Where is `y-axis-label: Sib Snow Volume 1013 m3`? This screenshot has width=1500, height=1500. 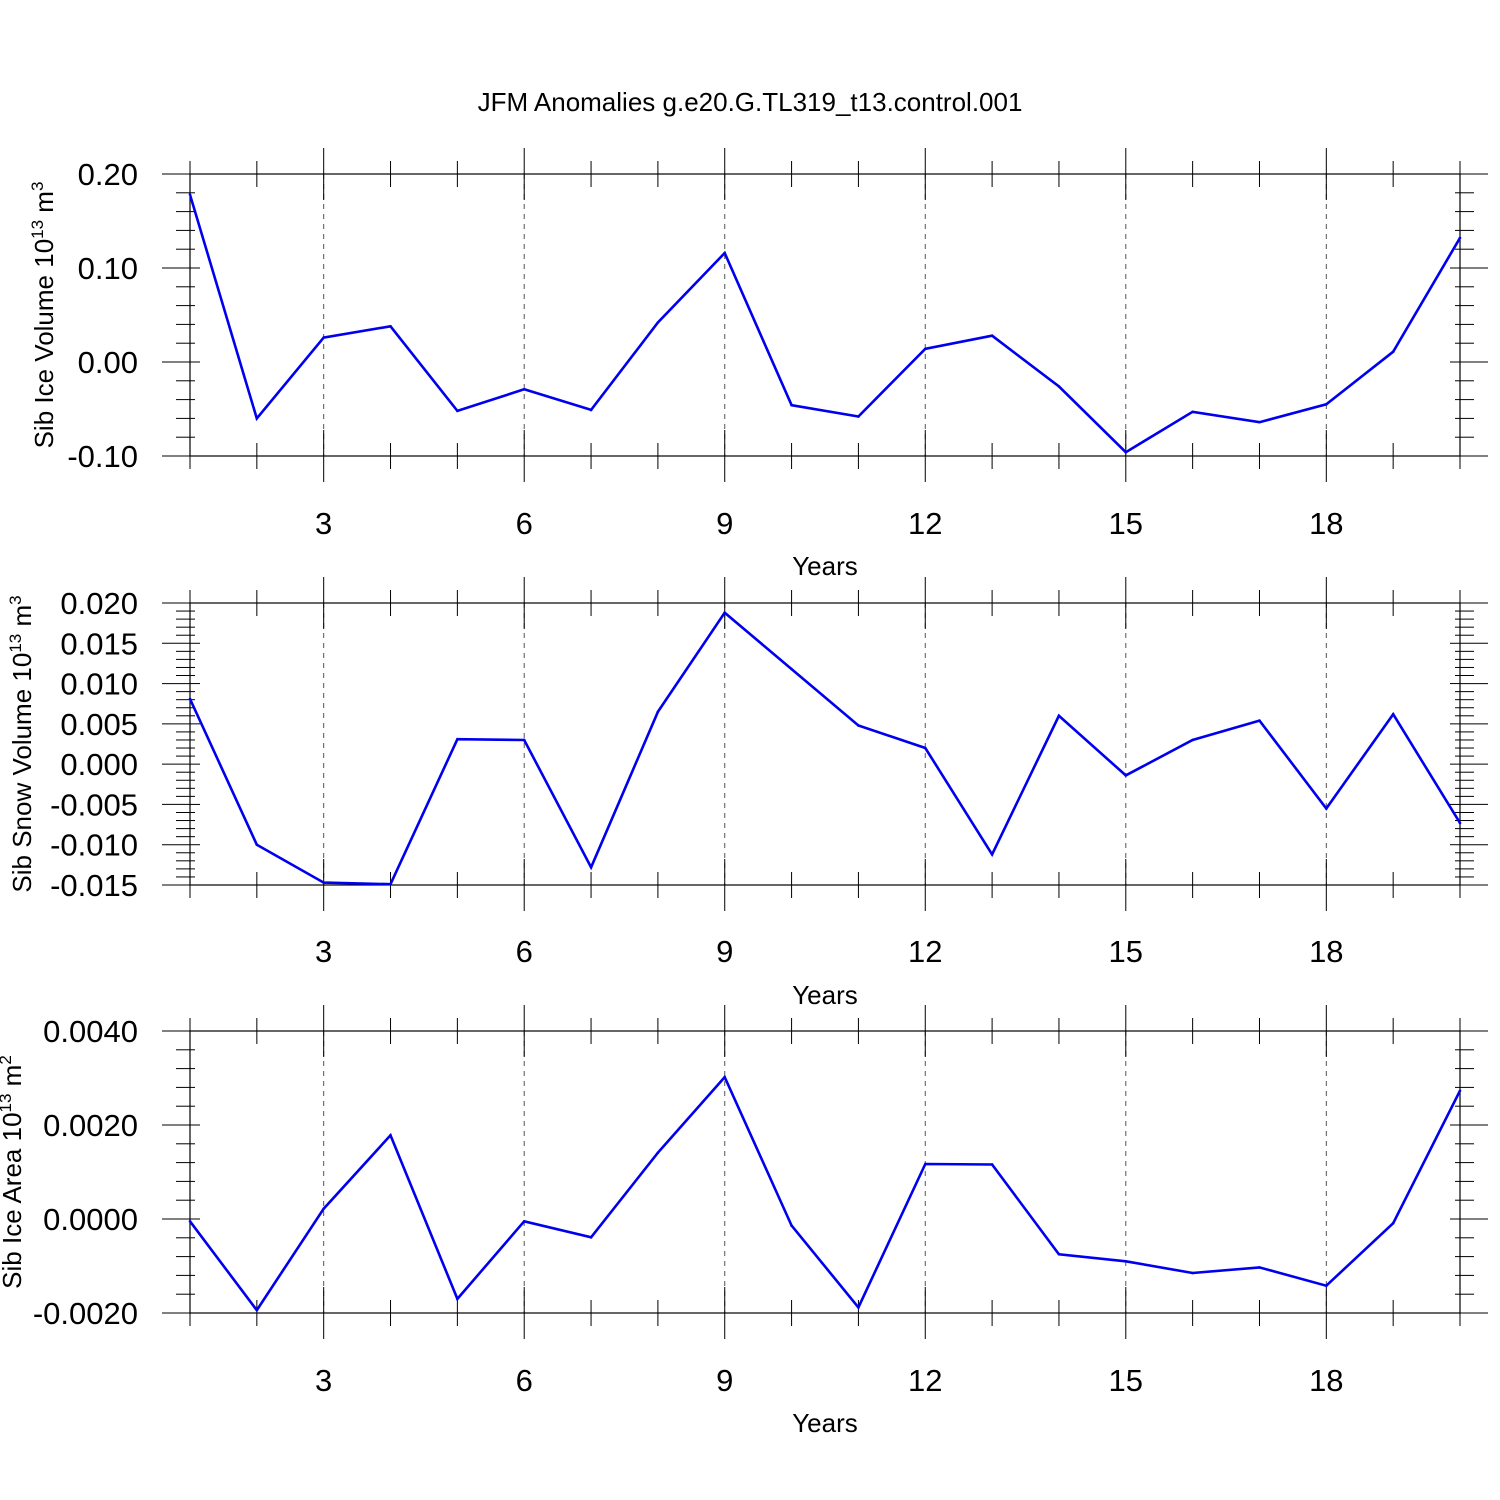 y-axis-label: Sib Snow Volume 1013 m3 is located at coordinates (21, 743).